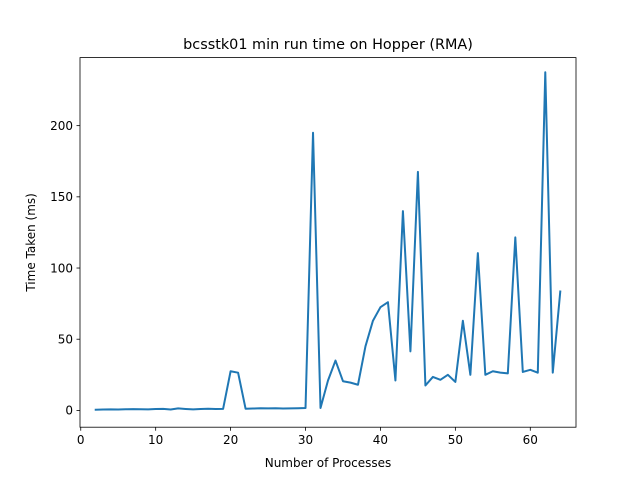 This screenshot has width=640, height=480. Describe the element at coordinates (328, 45) in the screenshot. I see `chart-title: bcsstk01 min run time on Hopper (RMA)` at that location.